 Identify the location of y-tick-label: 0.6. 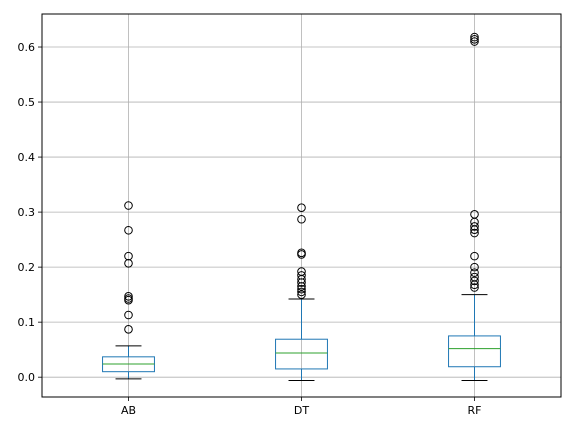
(27, 47).